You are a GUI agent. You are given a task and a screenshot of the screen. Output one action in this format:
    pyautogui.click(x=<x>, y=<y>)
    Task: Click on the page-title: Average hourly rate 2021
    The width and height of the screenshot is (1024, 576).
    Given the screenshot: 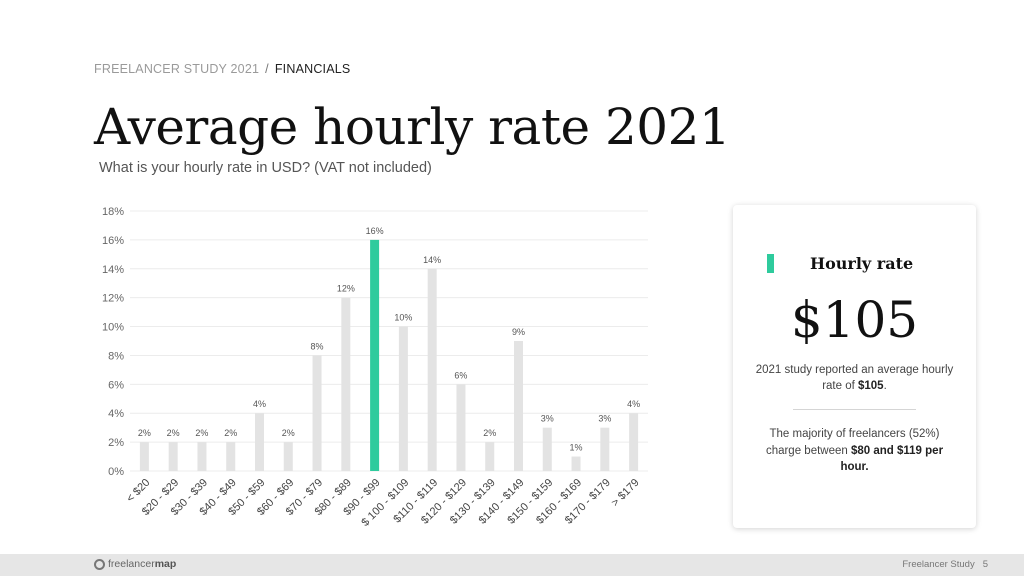 What is the action you would take?
    pyautogui.click(x=412, y=127)
    